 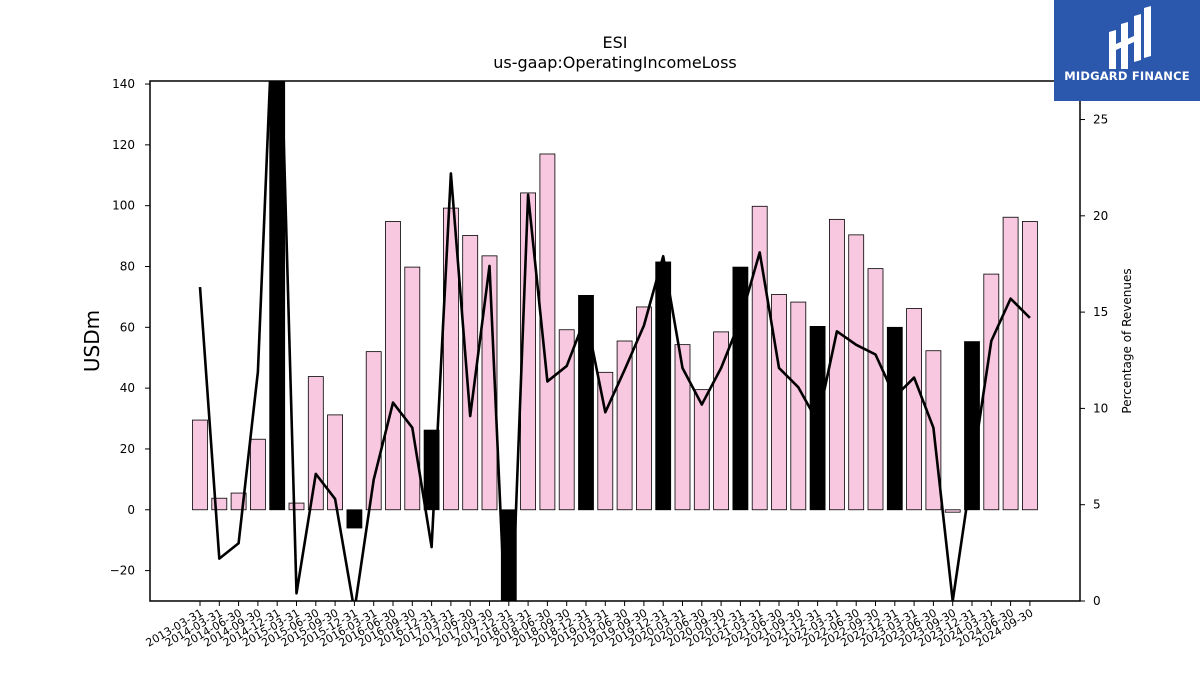 What do you see at coordinates (1097, 601) in the screenshot?
I see `y-right-tick-label: 0` at bounding box center [1097, 601].